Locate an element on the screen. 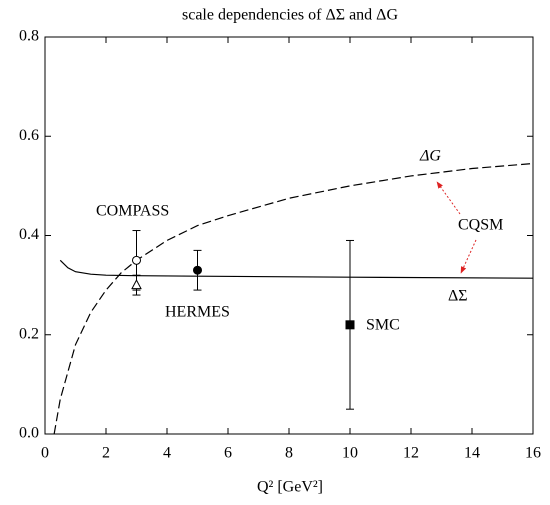 This screenshot has height=505, width=550. y-tick-label: 0.2 is located at coordinates (29, 333).